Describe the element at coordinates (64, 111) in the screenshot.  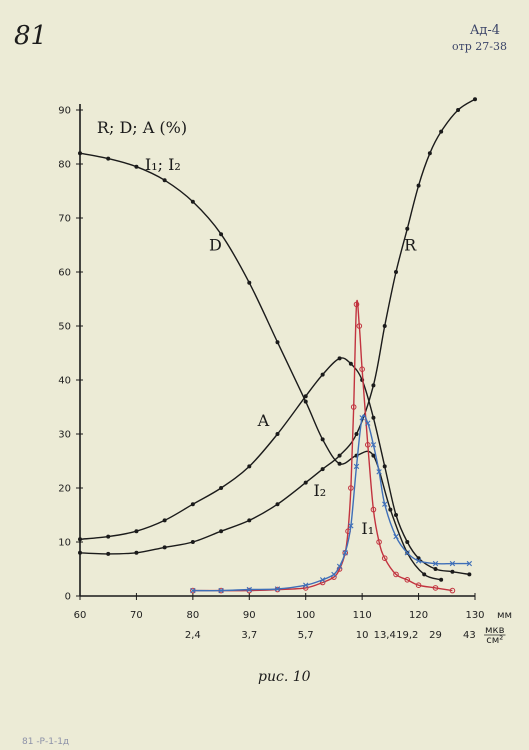
I see `y-tick-label: 90` at that location.